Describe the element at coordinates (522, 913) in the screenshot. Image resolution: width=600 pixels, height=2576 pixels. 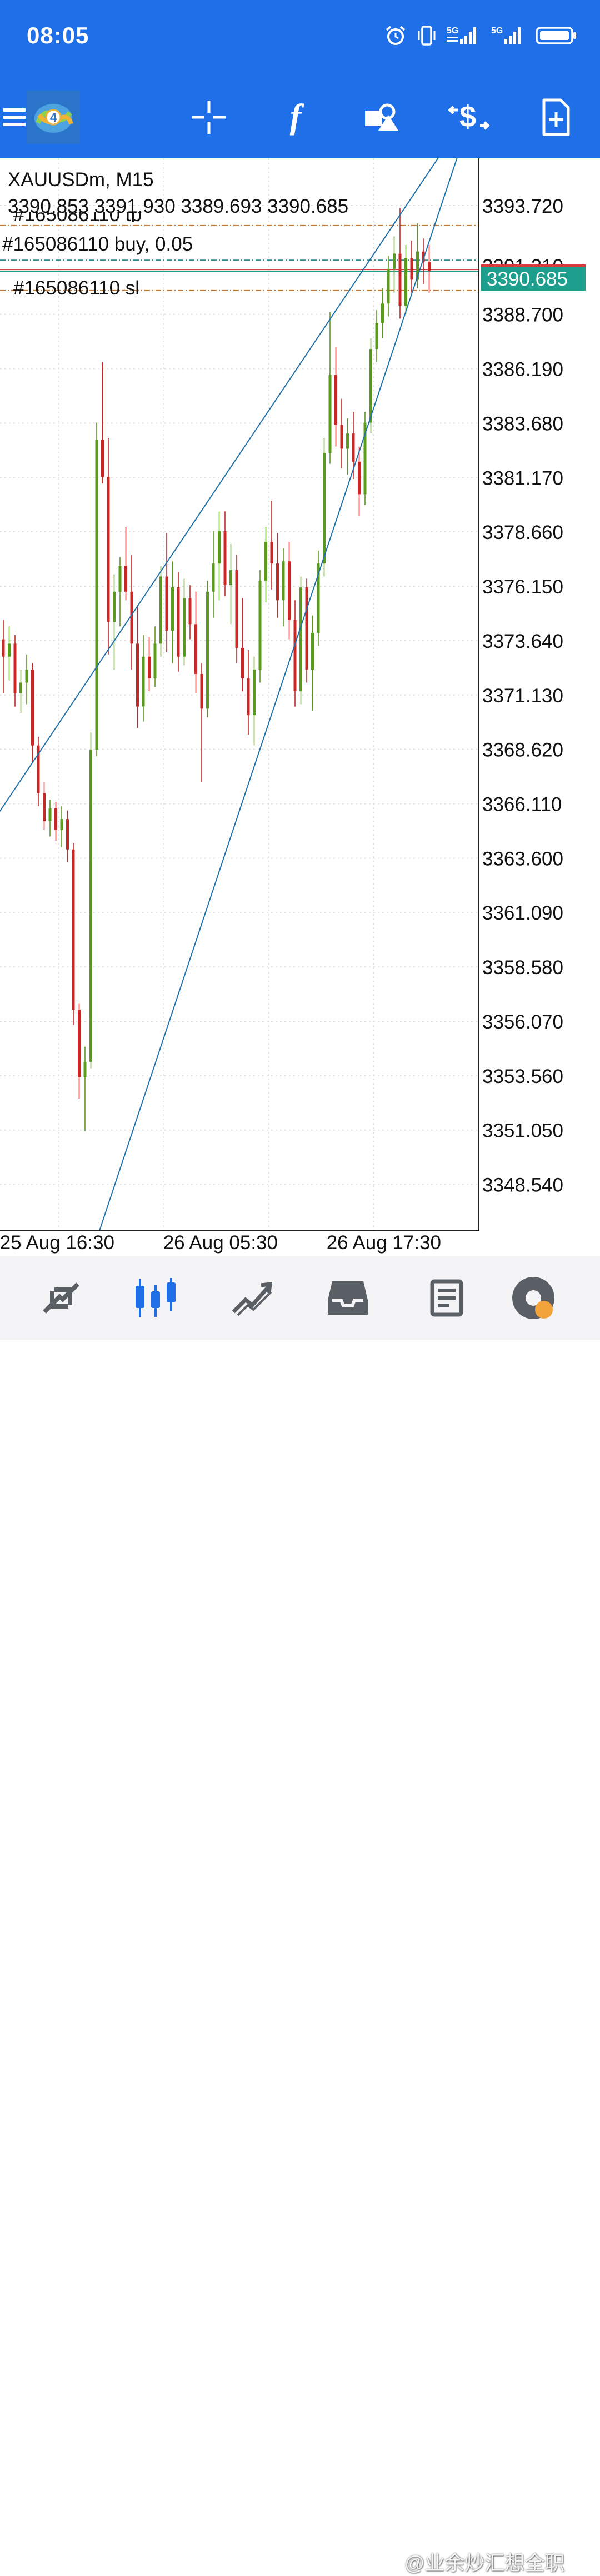
I see `y-tick-label: 3361.090` at that location.